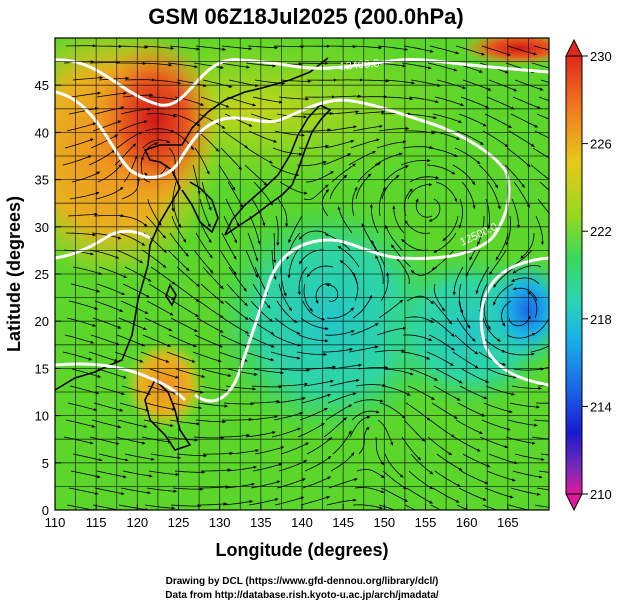  I want to click on y-tick-label: 40, so click(42, 132).